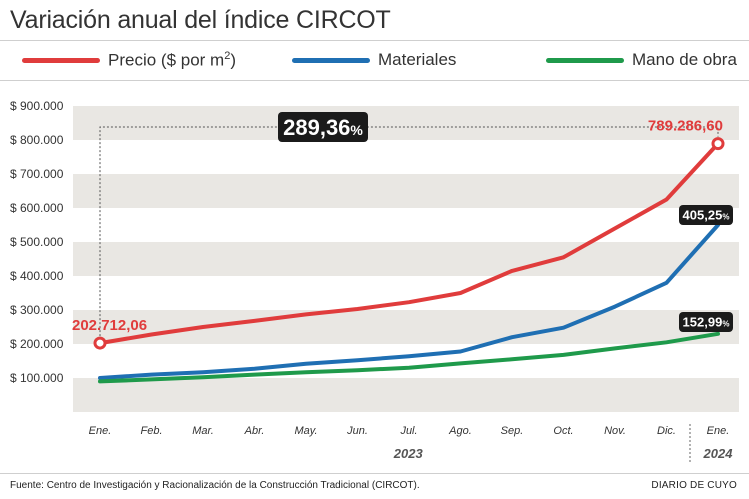 The width and height of the screenshot is (749, 499). I want to click on materiales-change-callout-box, so click(706, 215).